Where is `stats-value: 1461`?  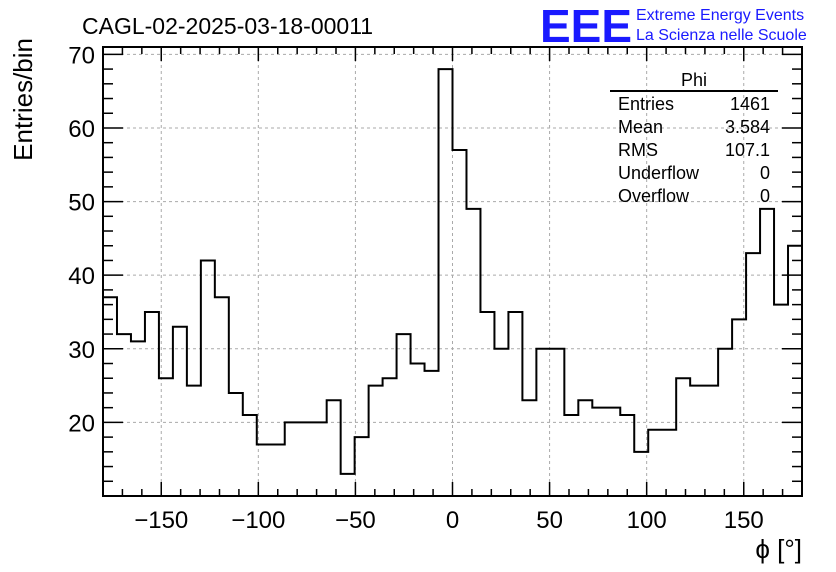 stats-value: 1461 is located at coordinates (750, 104).